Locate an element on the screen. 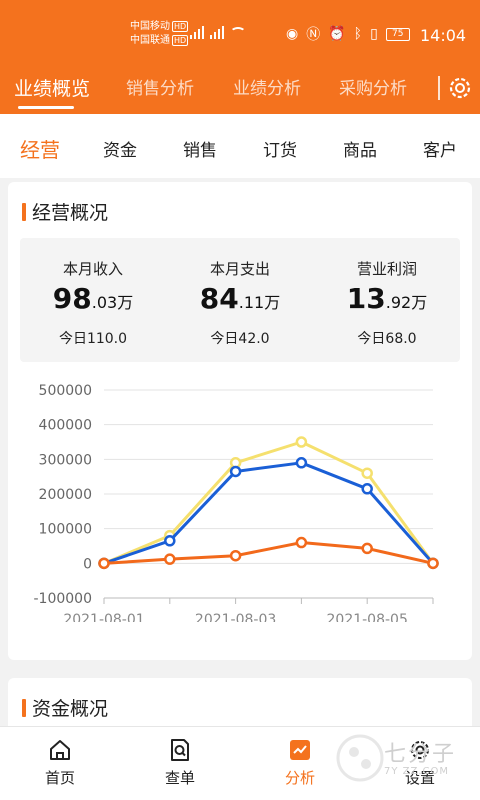  home-icon is located at coordinates (60, 750).